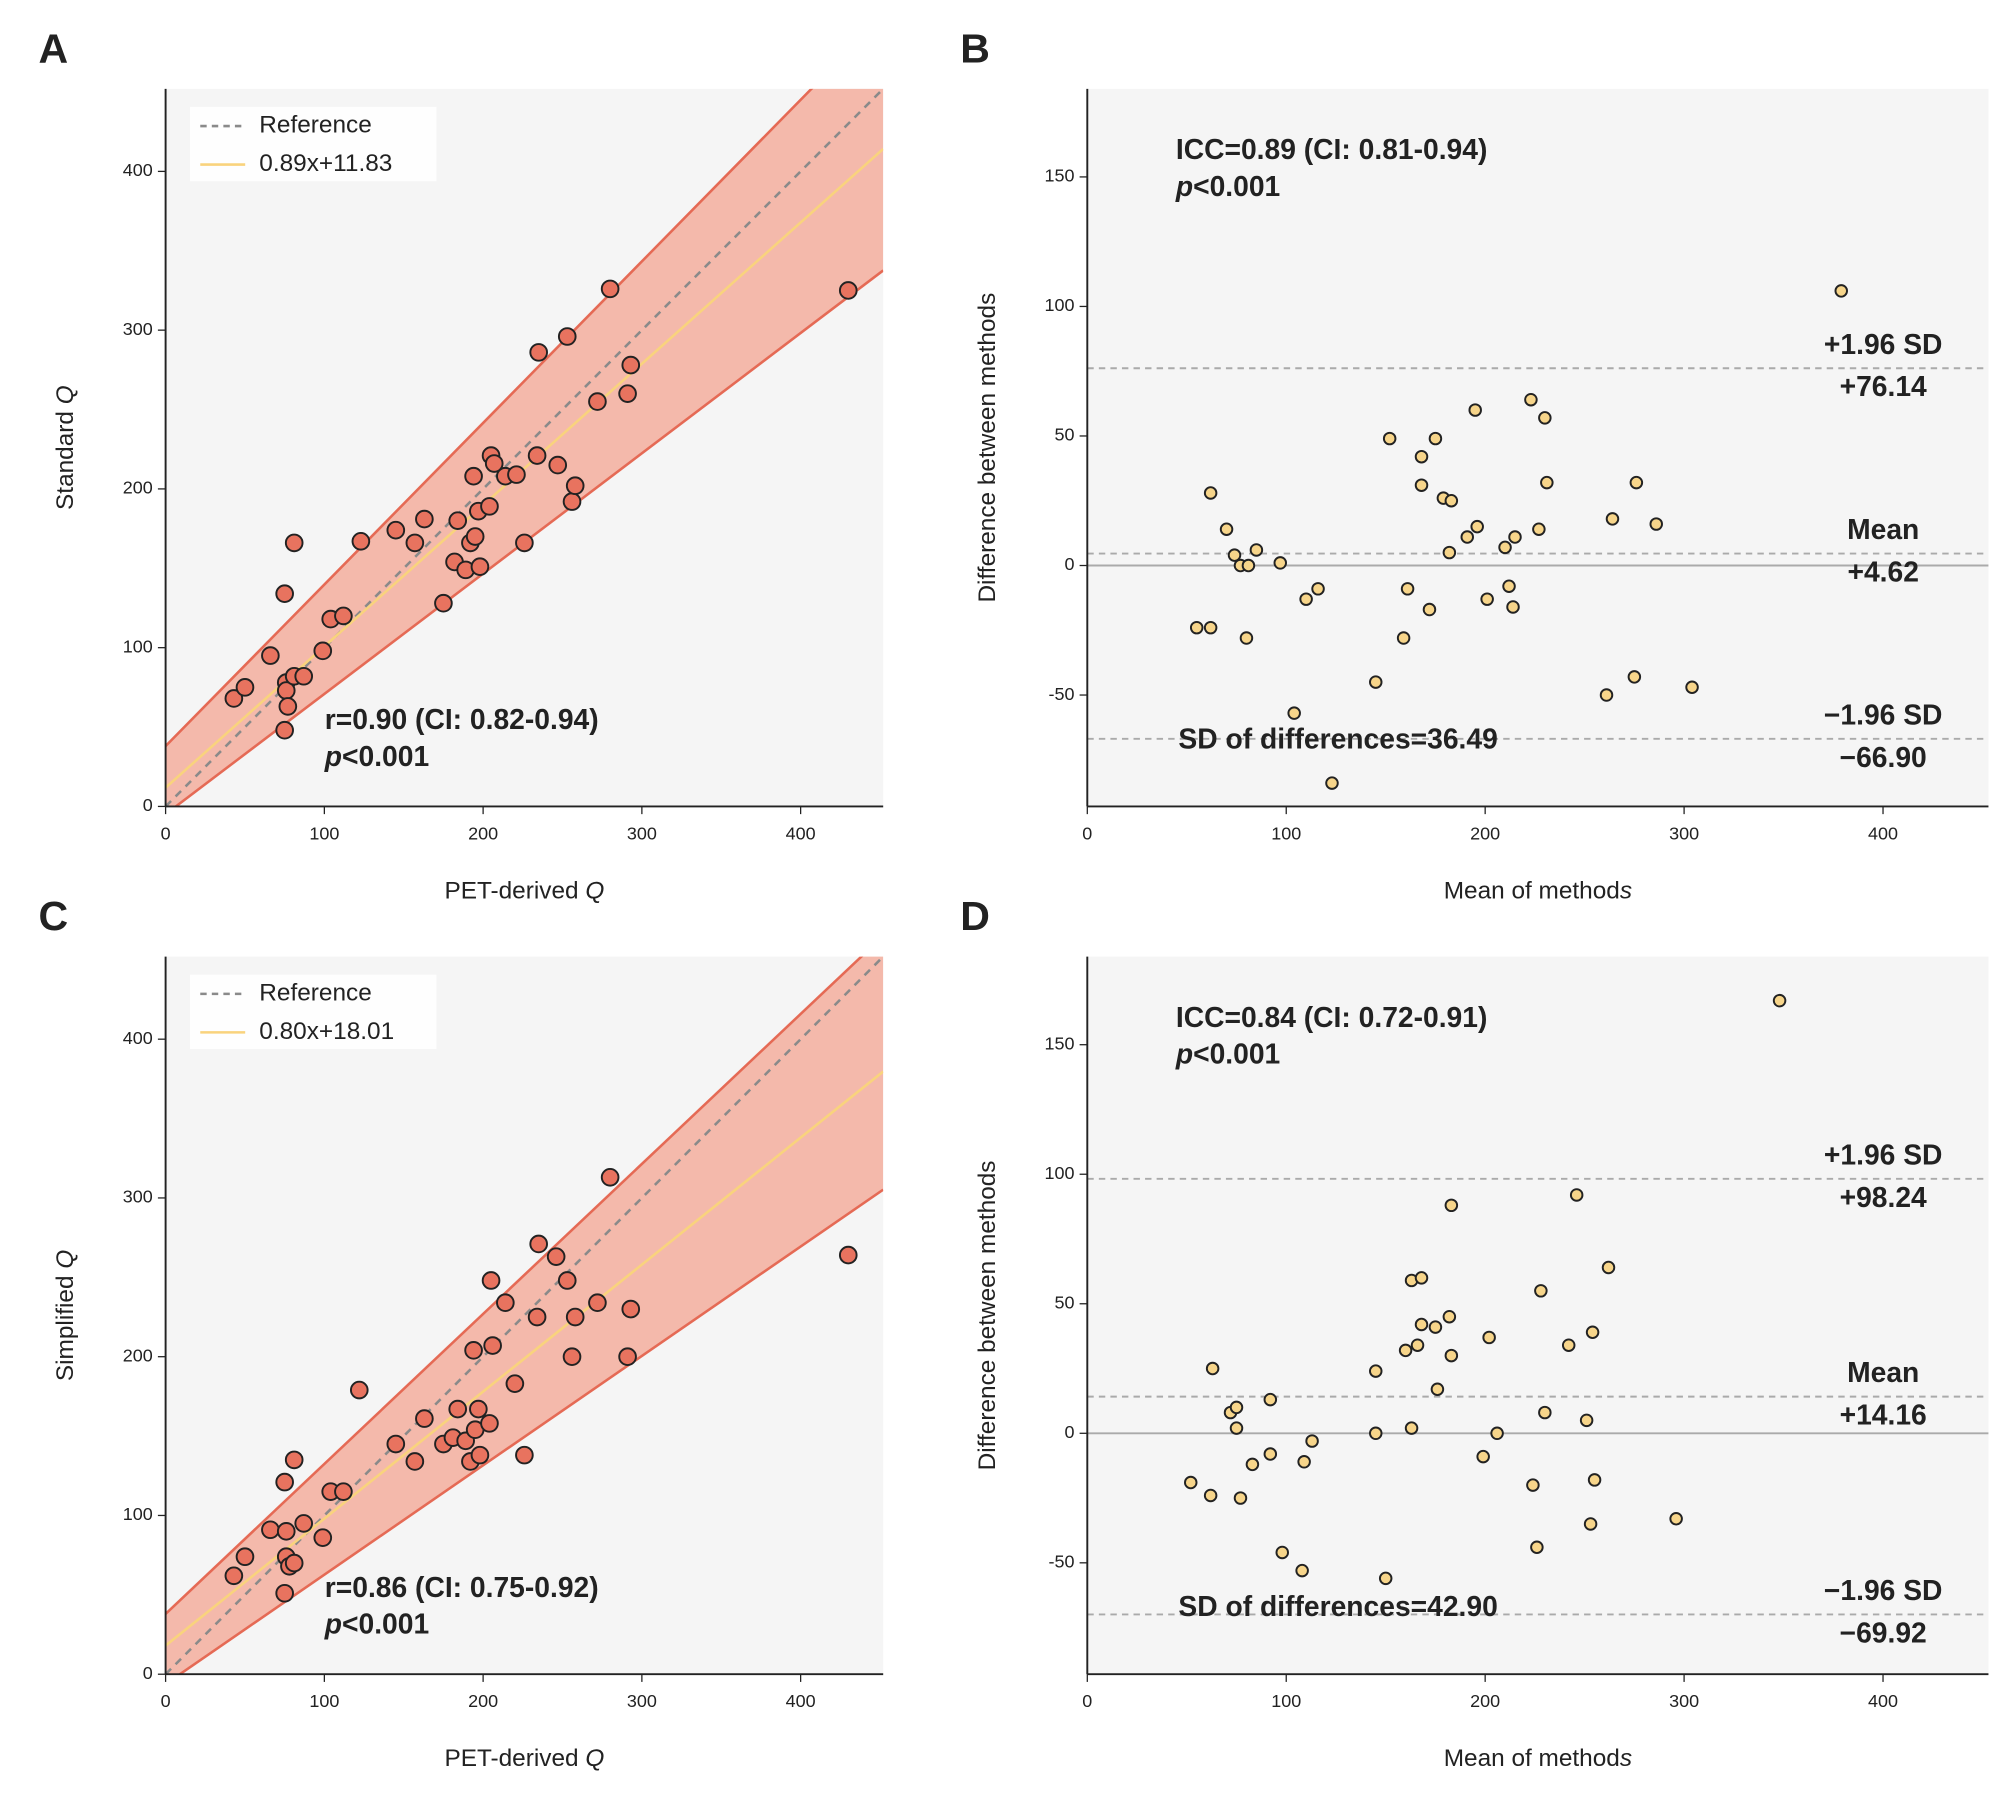 The image size is (2009, 1799). Describe the element at coordinates (1332, 1017) in the screenshot. I see `annotation: ICC=0.84 (CI: 0.72-0.91)` at that location.